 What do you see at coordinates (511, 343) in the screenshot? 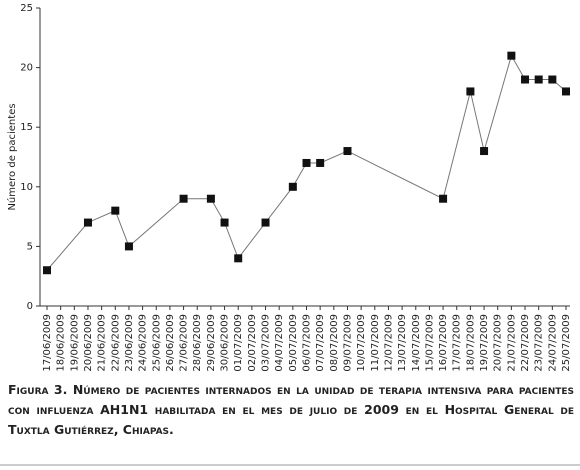
I see `x-tick-label: 21/07/2009` at bounding box center [511, 343].